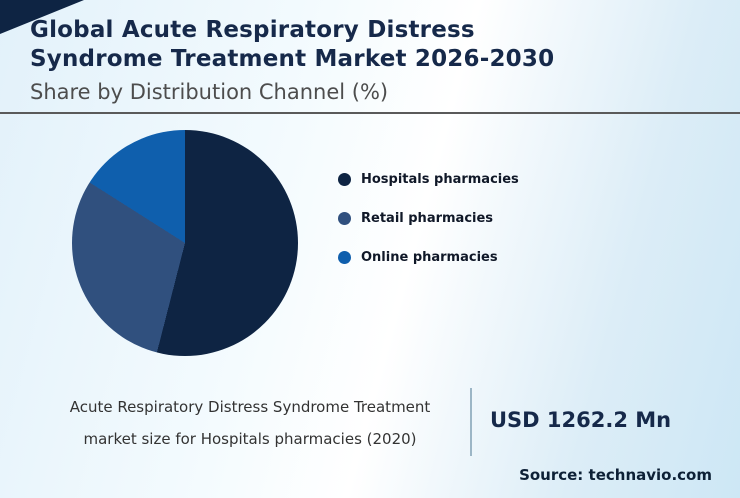 The image size is (740, 498). I want to click on legend-item: Online pharmacies, so click(428, 257).